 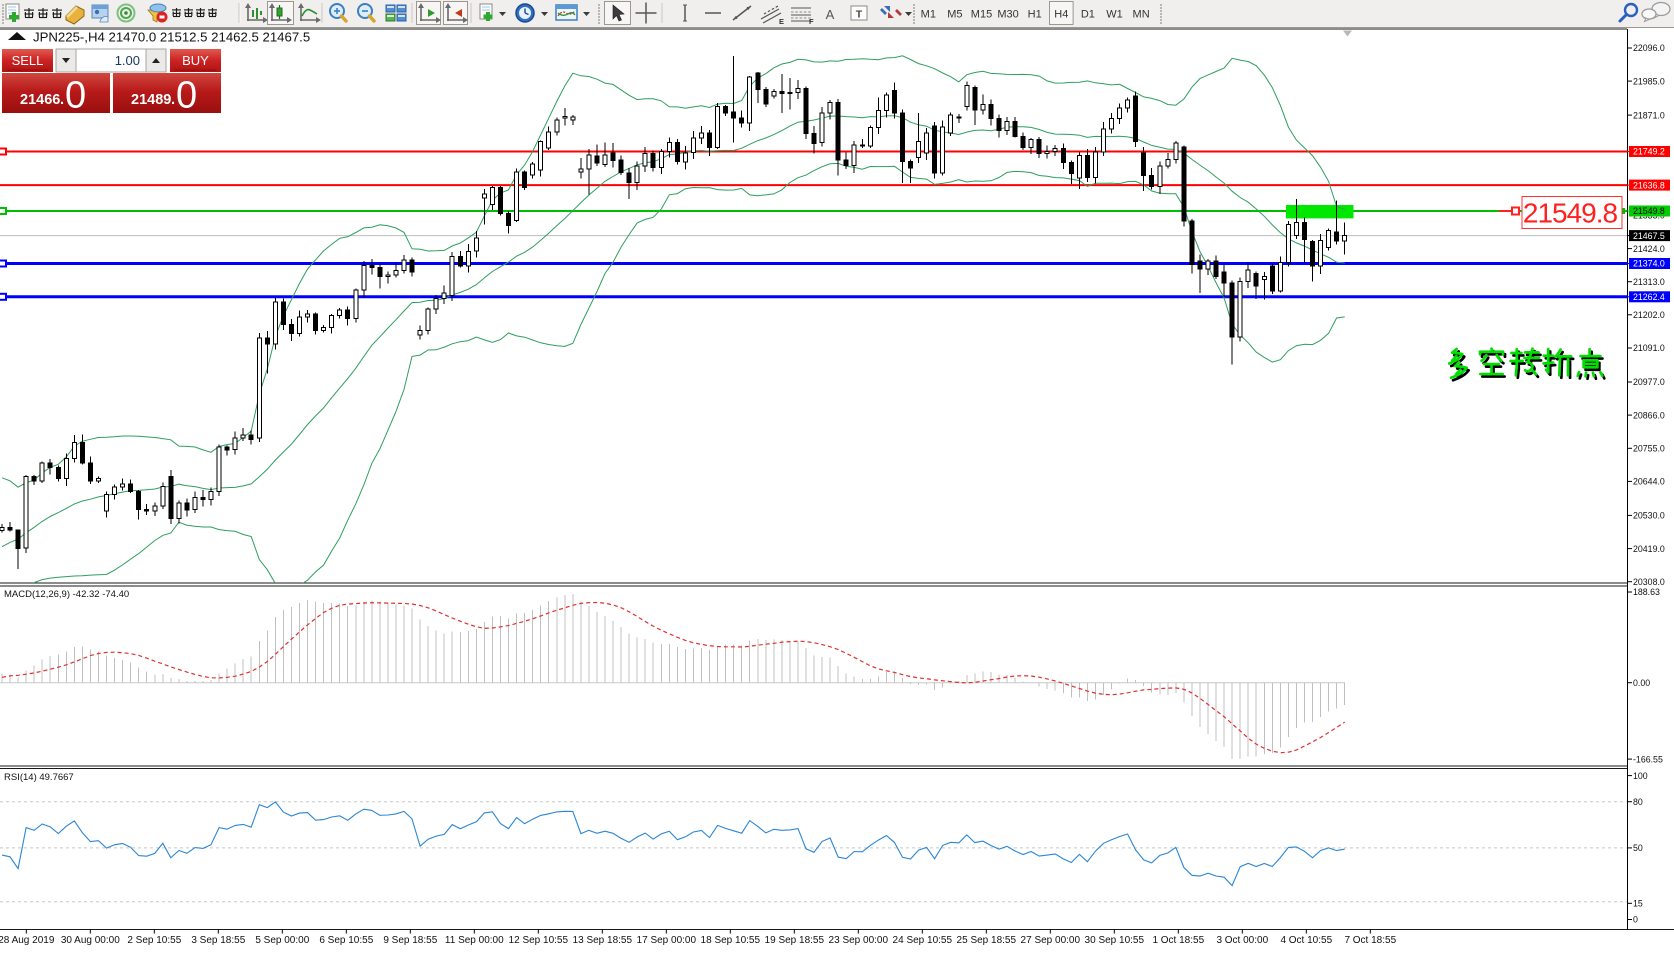 What do you see at coordinates (1649, 236) in the screenshot?
I see `svg-text: 21467.5` at bounding box center [1649, 236].